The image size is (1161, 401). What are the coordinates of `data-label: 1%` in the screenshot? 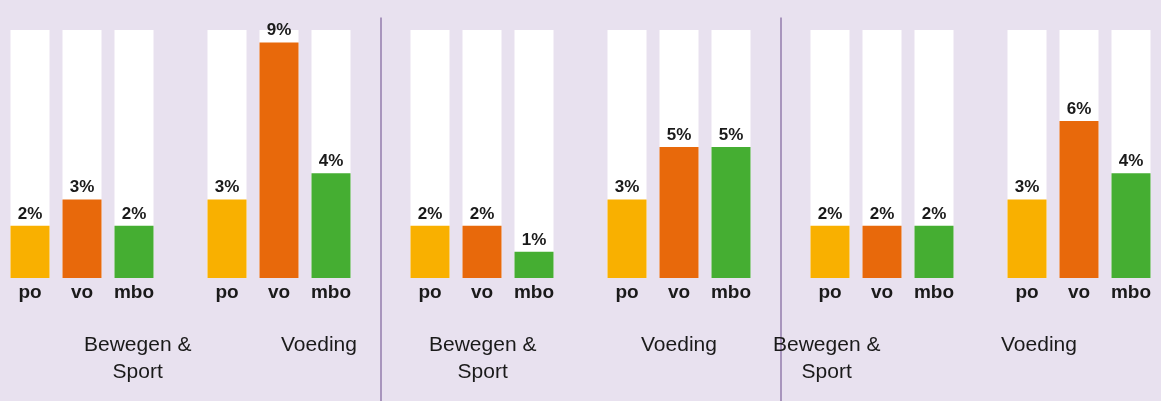 It's located at (534, 239).